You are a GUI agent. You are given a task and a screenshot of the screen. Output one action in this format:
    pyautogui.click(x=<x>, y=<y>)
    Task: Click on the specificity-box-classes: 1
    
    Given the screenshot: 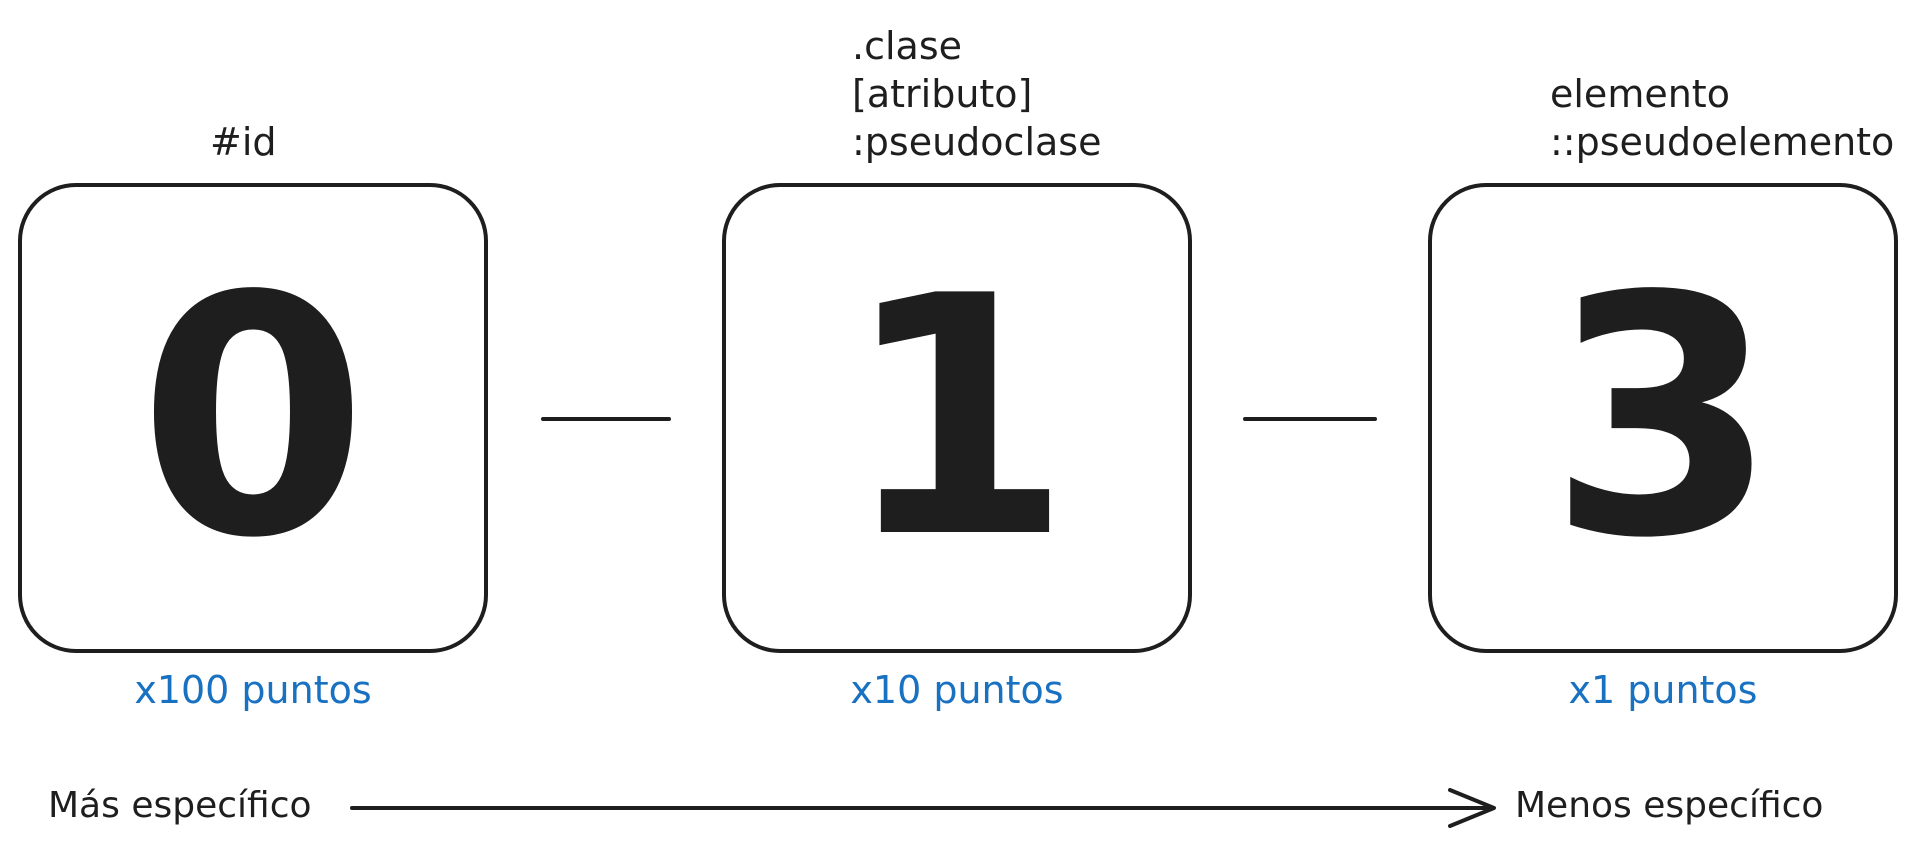 What is the action you would take?
    pyautogui.click(x=957, y=418)
    